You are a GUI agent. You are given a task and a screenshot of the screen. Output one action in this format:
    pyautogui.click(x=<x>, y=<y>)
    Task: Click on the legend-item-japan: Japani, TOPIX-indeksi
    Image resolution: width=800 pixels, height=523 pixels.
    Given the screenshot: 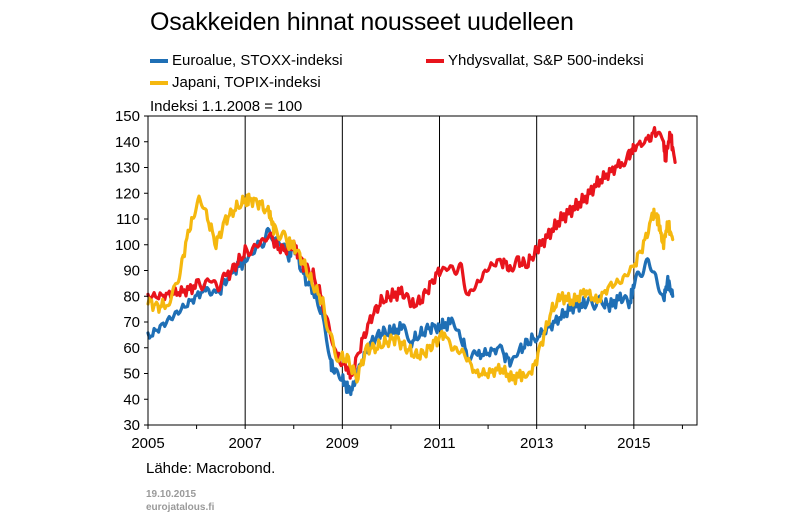 What is the action you would take?
    pyautogui.click(x=235, y=82)
    